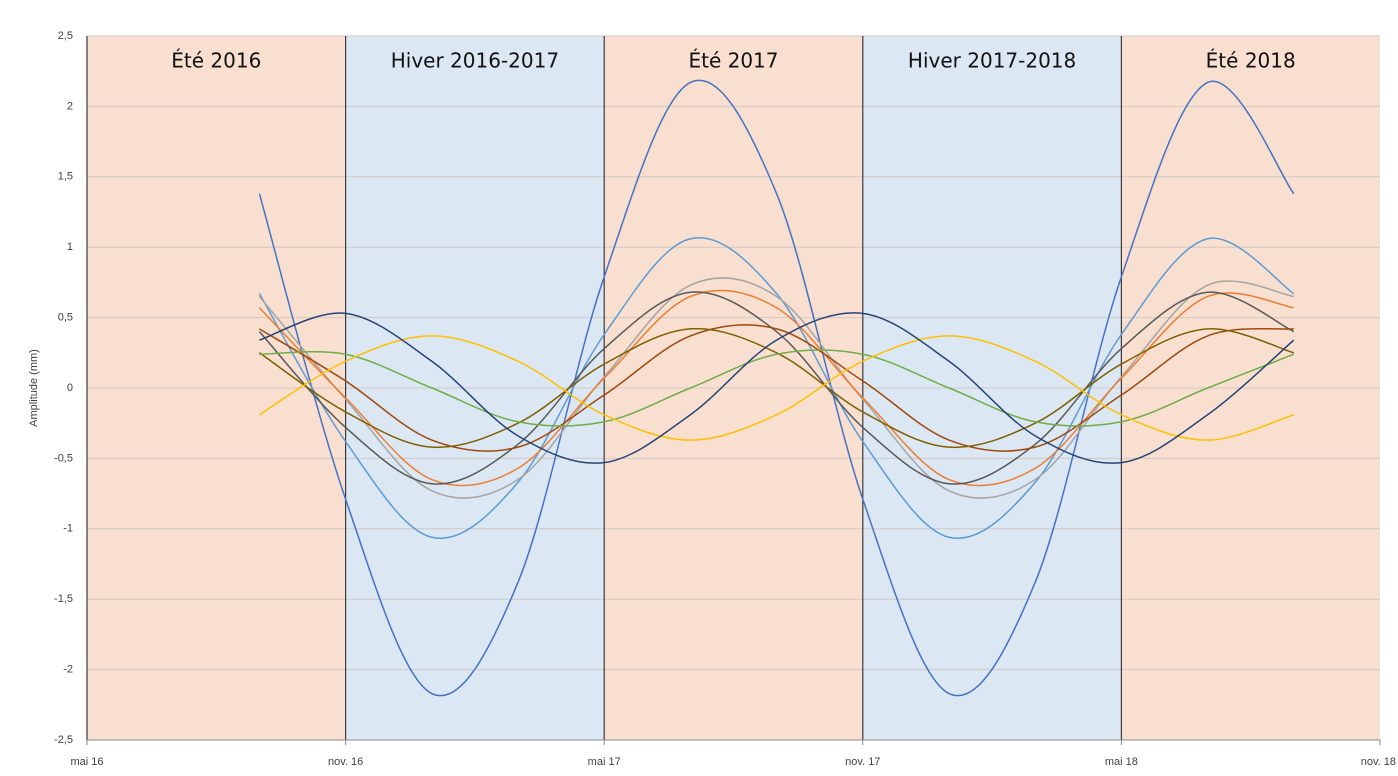  I want to click on y-tick-label: -0,5, so click(63, 458).